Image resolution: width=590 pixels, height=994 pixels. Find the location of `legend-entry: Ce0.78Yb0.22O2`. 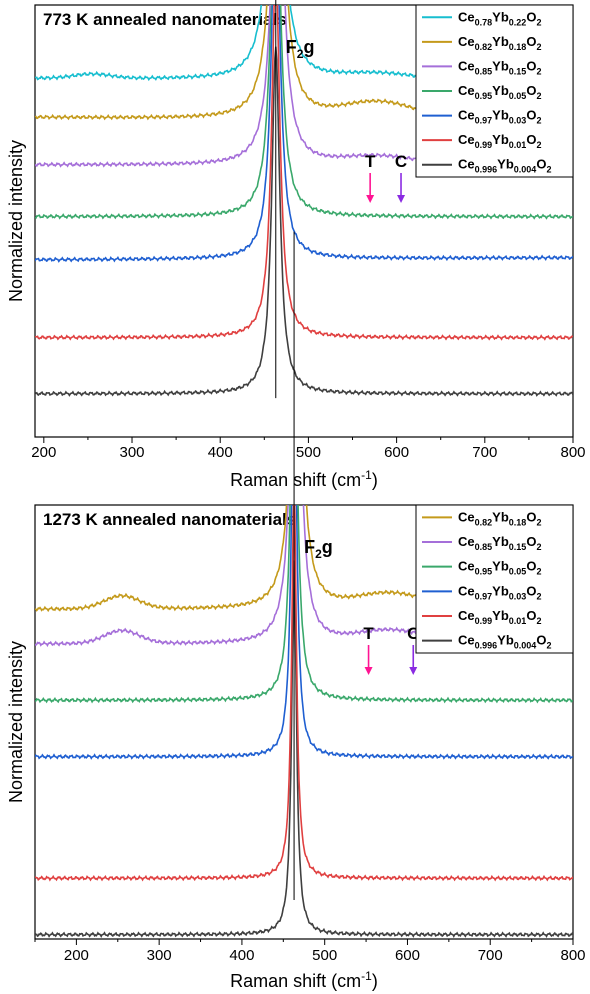

legend-entry: Ce0.78Yb0.22O2 is located at coordinates (499, 18).